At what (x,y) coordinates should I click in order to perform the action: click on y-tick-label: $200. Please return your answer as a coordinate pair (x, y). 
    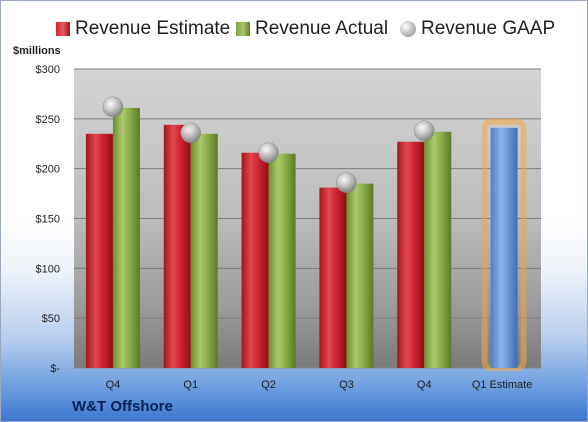
    Looking at the image, I should click on (48, 170).